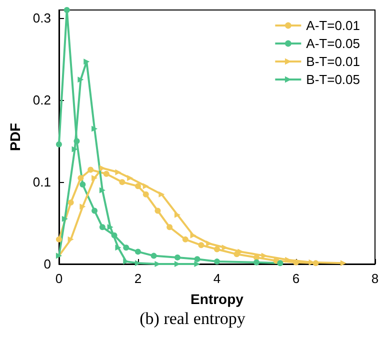 Image resolution: width=385 pixels, height=349 pixels. Describe the element at coordinates (41, 182) in the screenshot. I see `y-tick-label: 0.1` at that location.